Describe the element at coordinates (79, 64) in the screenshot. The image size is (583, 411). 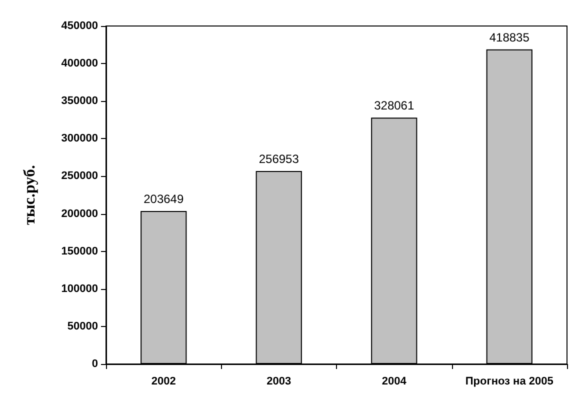
I see `y-tick-label: 400000` at that location.